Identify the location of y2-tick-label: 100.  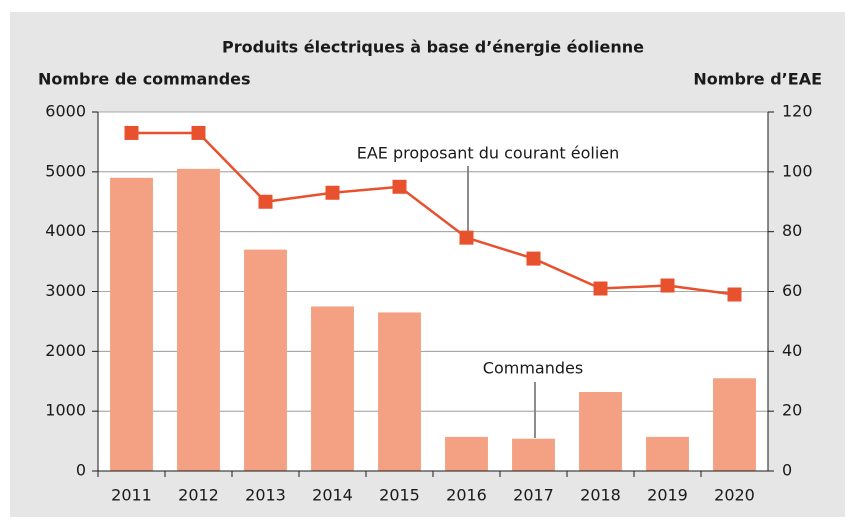
(797, 170).